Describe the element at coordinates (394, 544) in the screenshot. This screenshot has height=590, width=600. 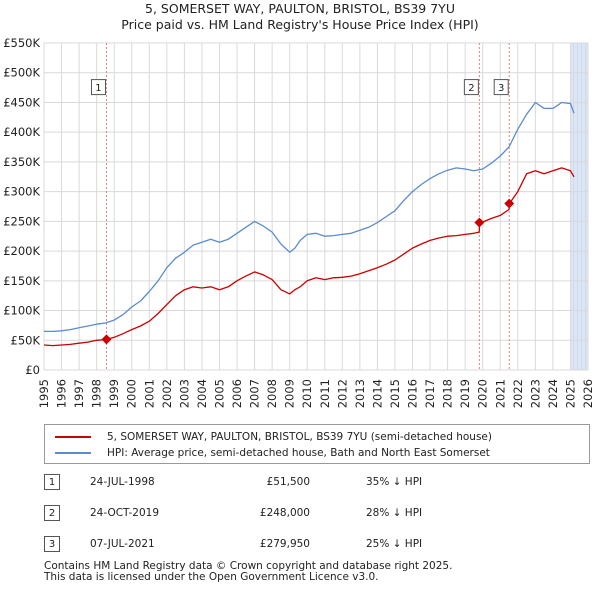
I see `sale-hpi-diff: 25% ↓ HPI` at that location.